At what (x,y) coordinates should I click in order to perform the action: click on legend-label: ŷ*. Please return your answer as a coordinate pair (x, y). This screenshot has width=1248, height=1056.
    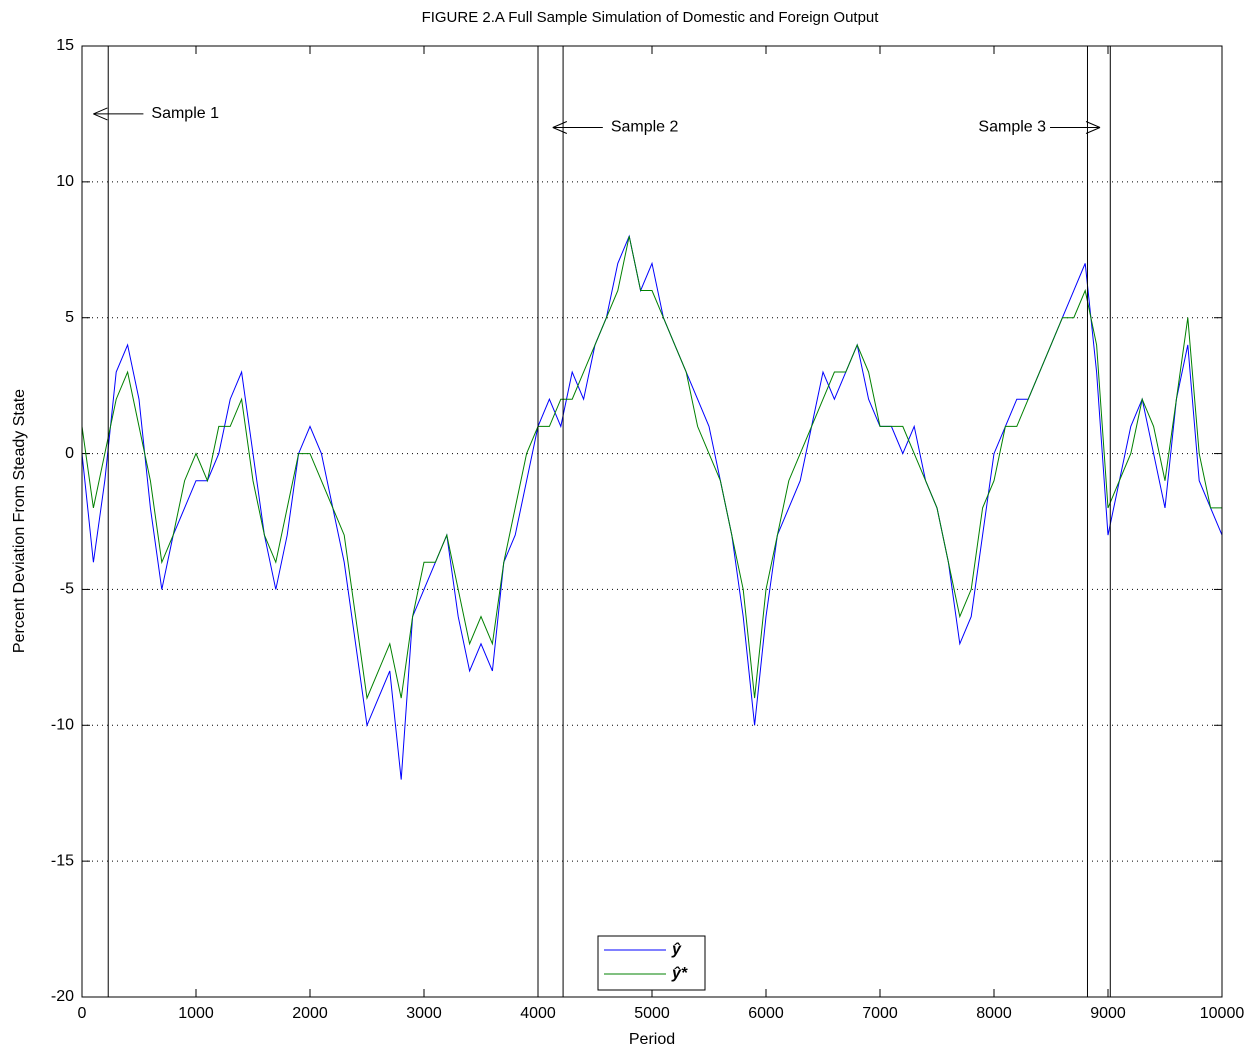
    Looking at the image, I should click on (679, 973).